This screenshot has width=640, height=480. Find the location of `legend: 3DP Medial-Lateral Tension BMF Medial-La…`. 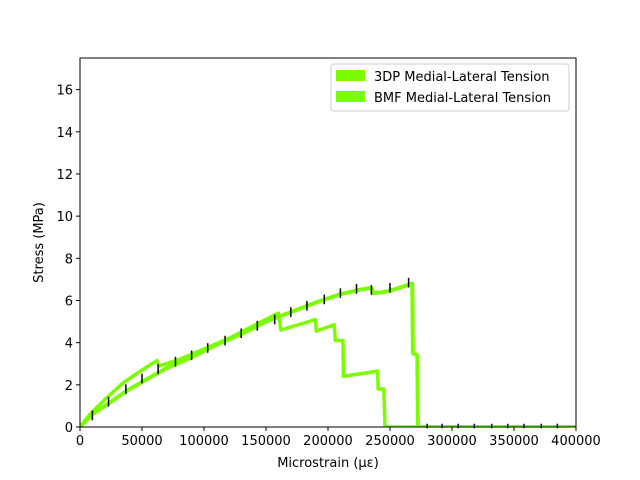

legend: 3DP Medial-Lateral Tension BMF Medial-La… is located at coordinates (450, 87).